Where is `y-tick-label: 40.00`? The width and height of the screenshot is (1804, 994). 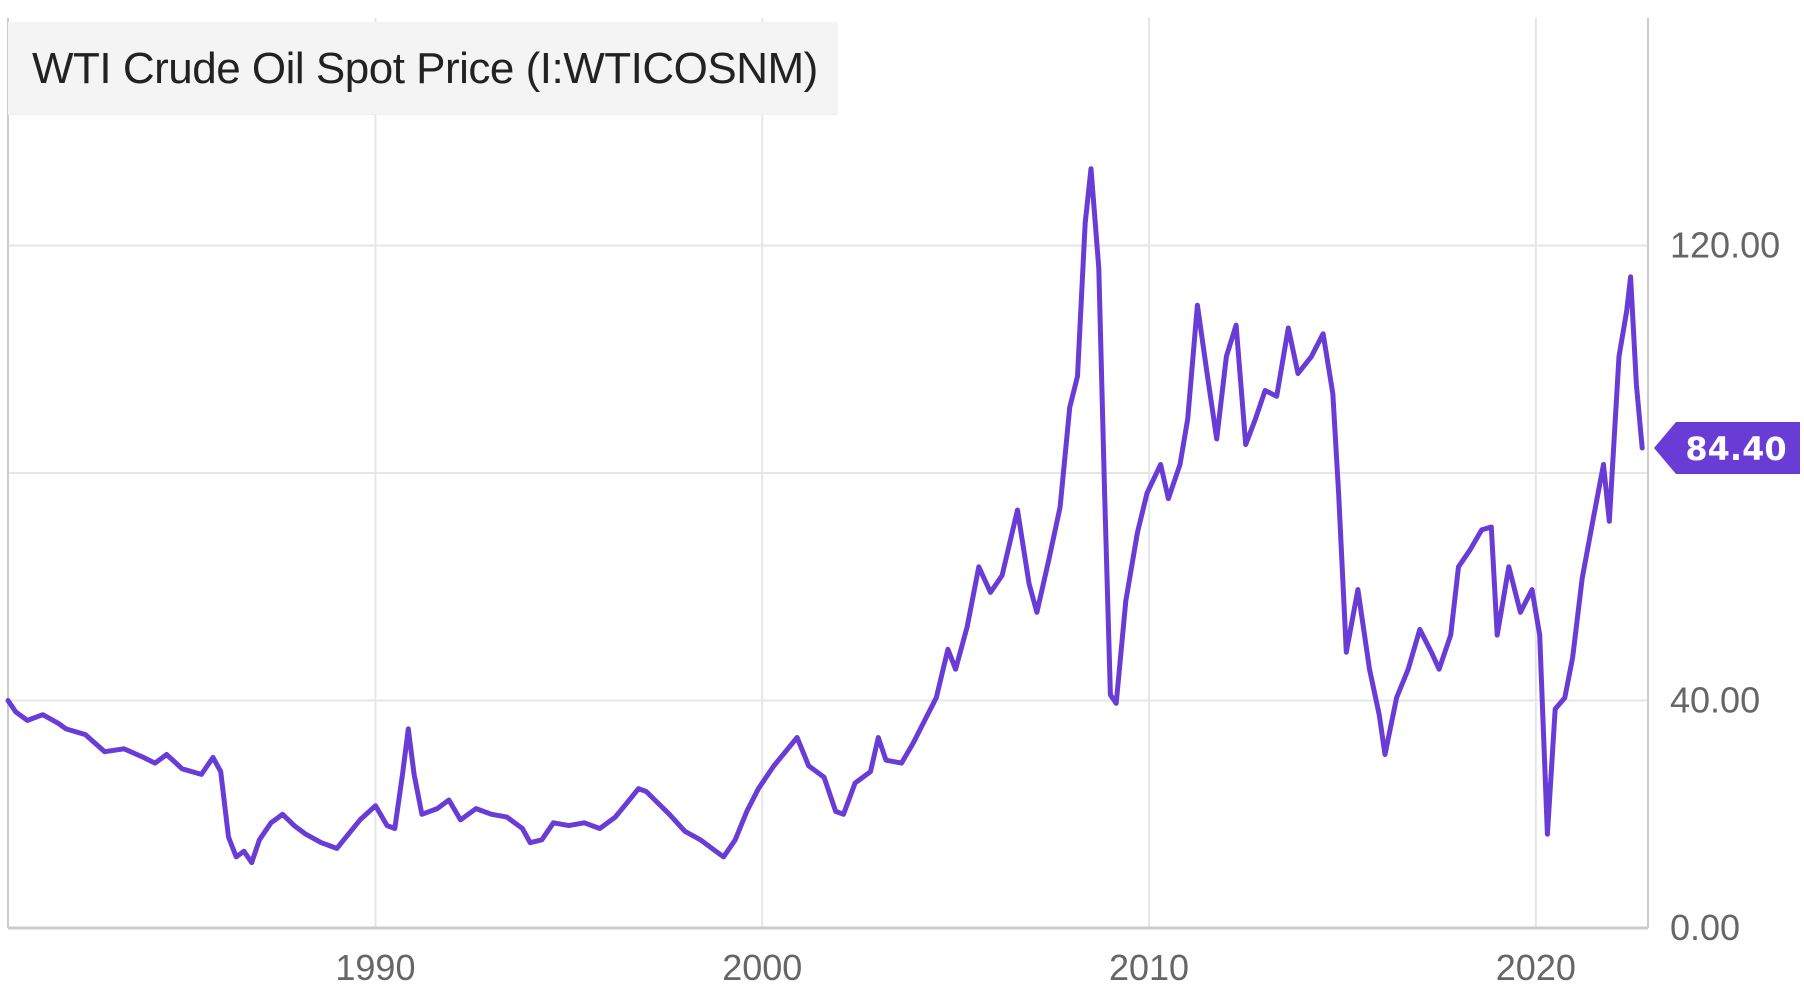 y-tick-label: 40.00 is located at coordinates (1715, 700).